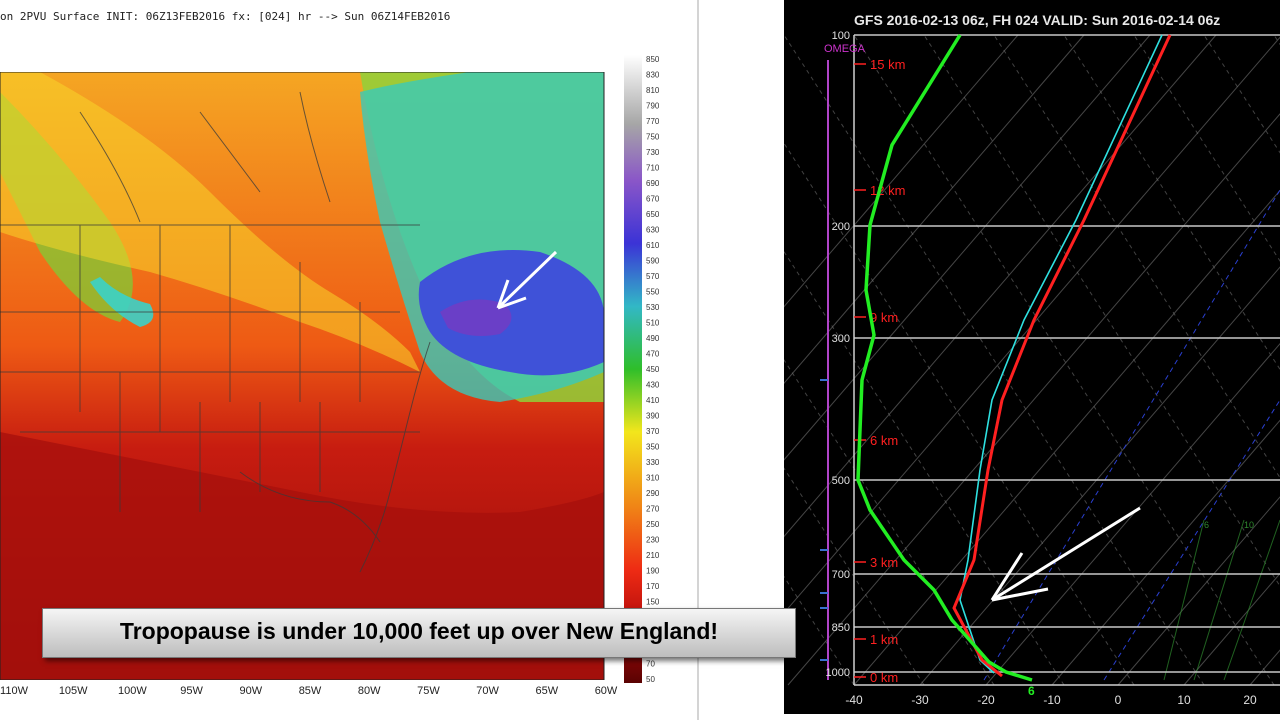 The width and height of the screenshot is (1280, 720). Describe the element at coordinates (653, 307) in the screenshot. I see `colorbar-label: 530` at that location.